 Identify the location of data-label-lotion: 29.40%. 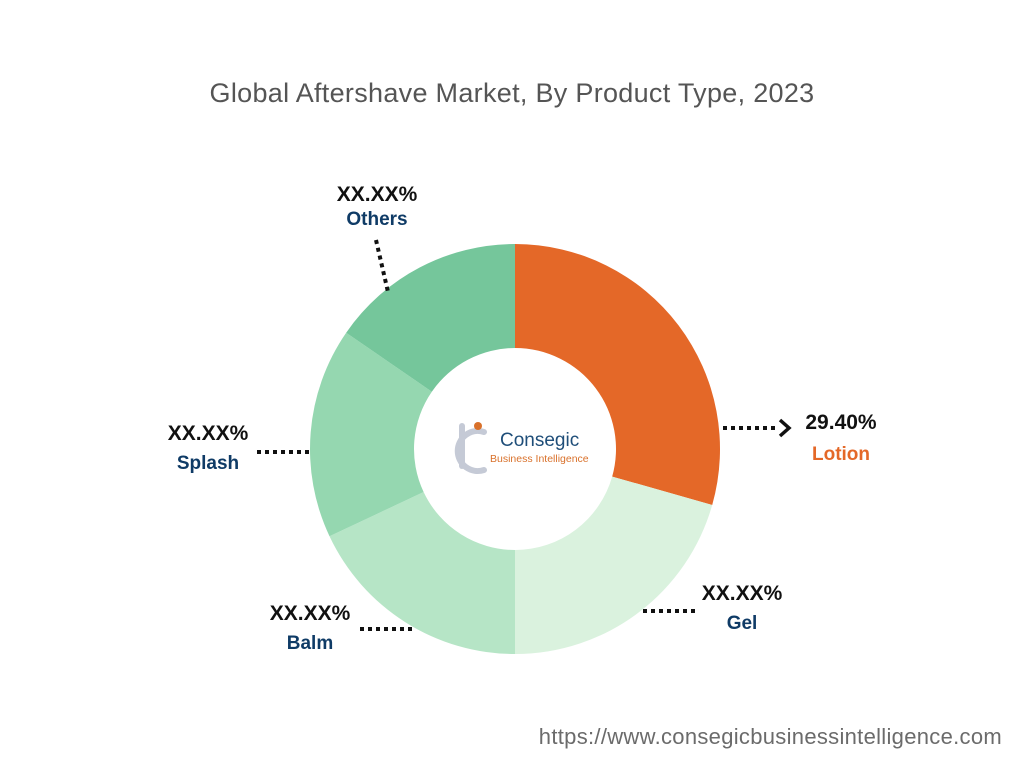
(841, 422).